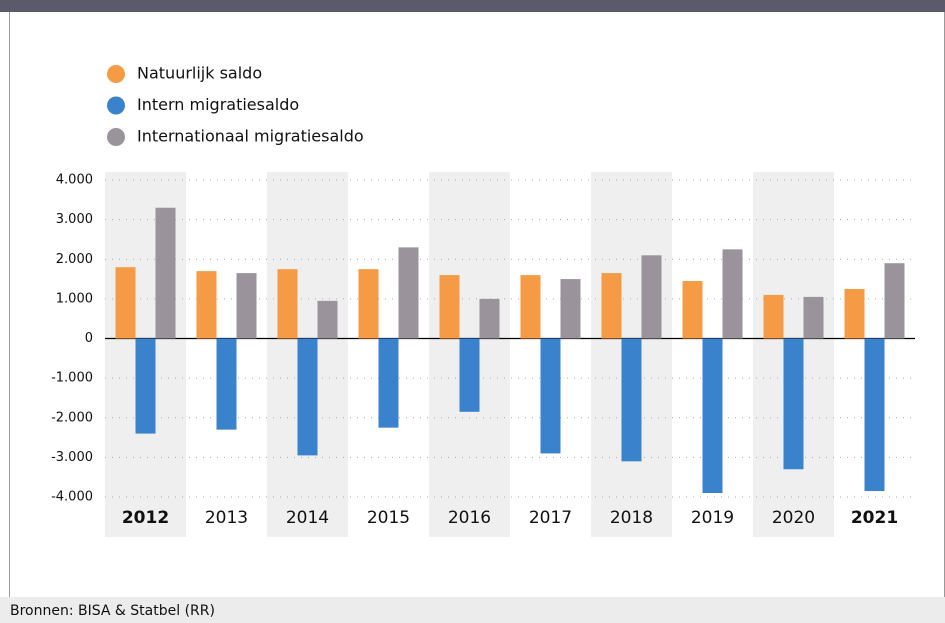 The height and width of the screenshot is (623, 945). Describe the element at coordinates (218, 104) in the screenshot. I see `legend-label: Intern migratiesaldo` at that location.